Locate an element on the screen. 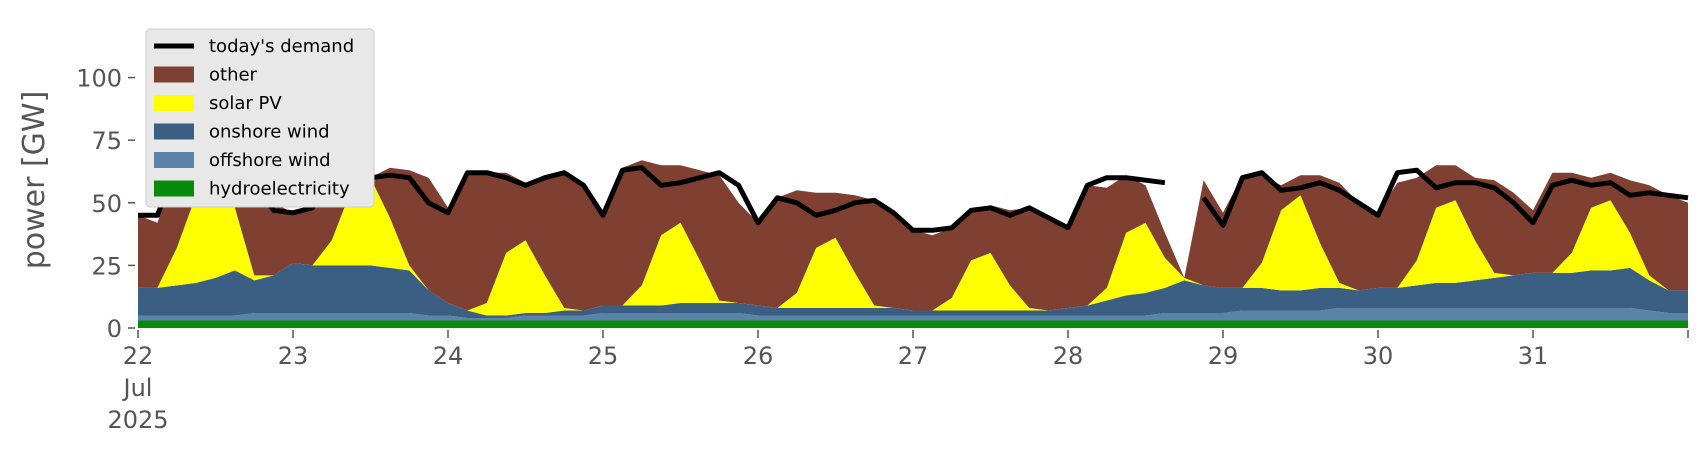 The height and width of the screenshot is (460, 1706). y-tick-label: 0 is located at coordinates (114, 329).